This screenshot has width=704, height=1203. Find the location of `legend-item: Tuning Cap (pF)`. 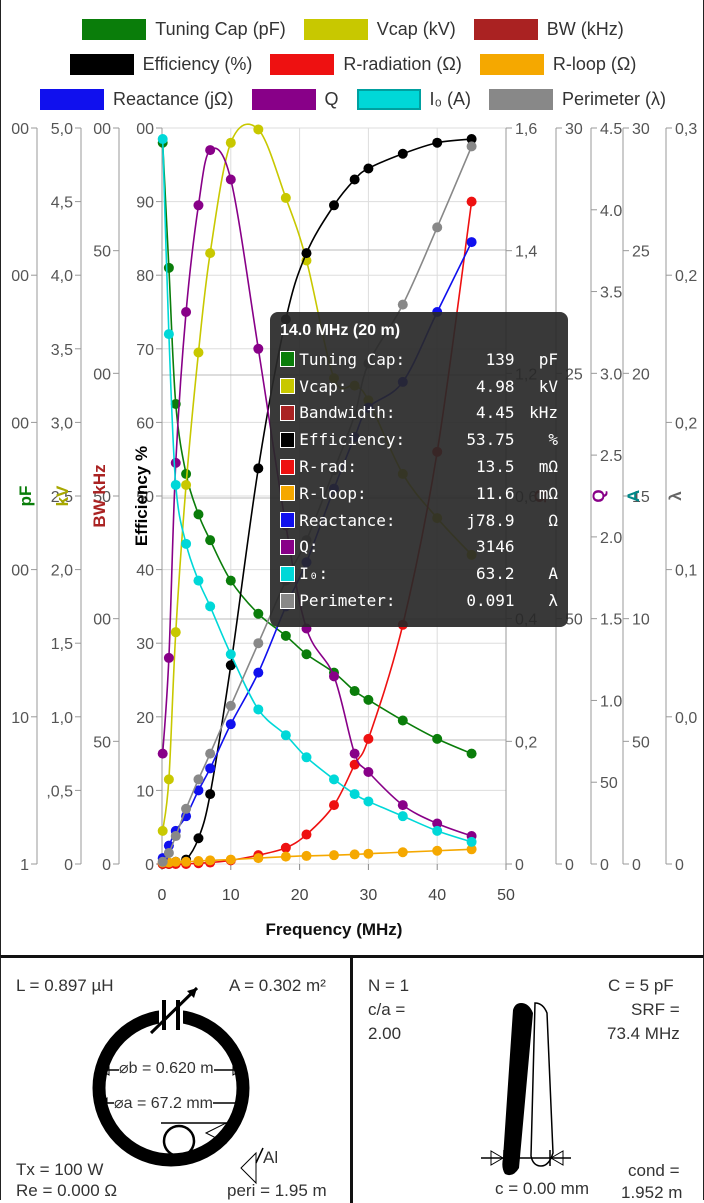

legend-item: Tuning Cap (pF) is located at coordinates (184, 29).